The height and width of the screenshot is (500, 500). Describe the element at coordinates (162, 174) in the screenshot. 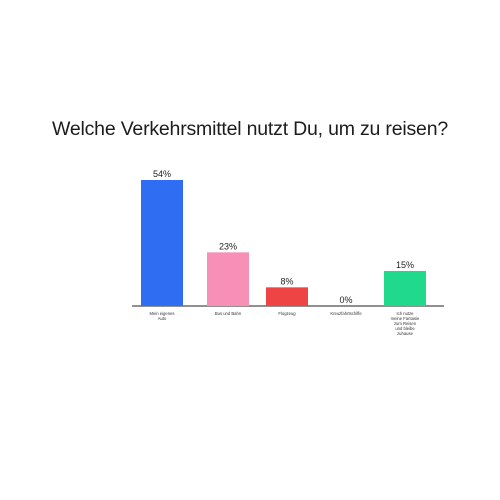

I see `value-label-mein-eigenes-auto: 54%` at that location.